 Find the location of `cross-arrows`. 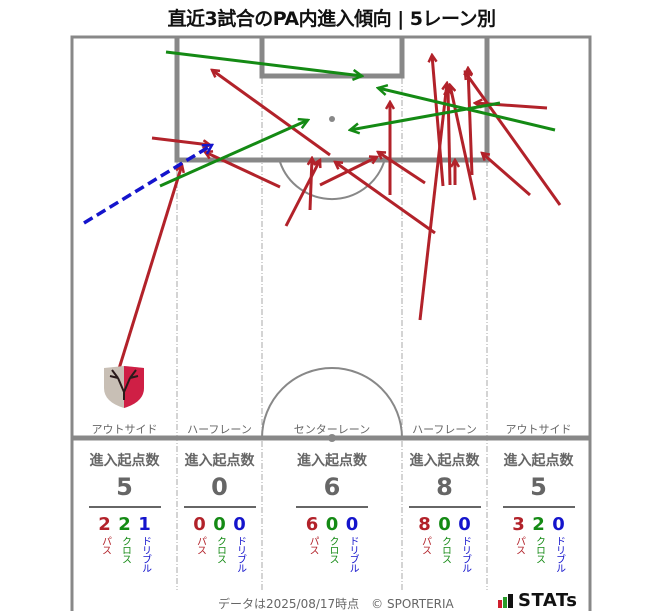

cross-arrows is located at coordinates (357, 119).